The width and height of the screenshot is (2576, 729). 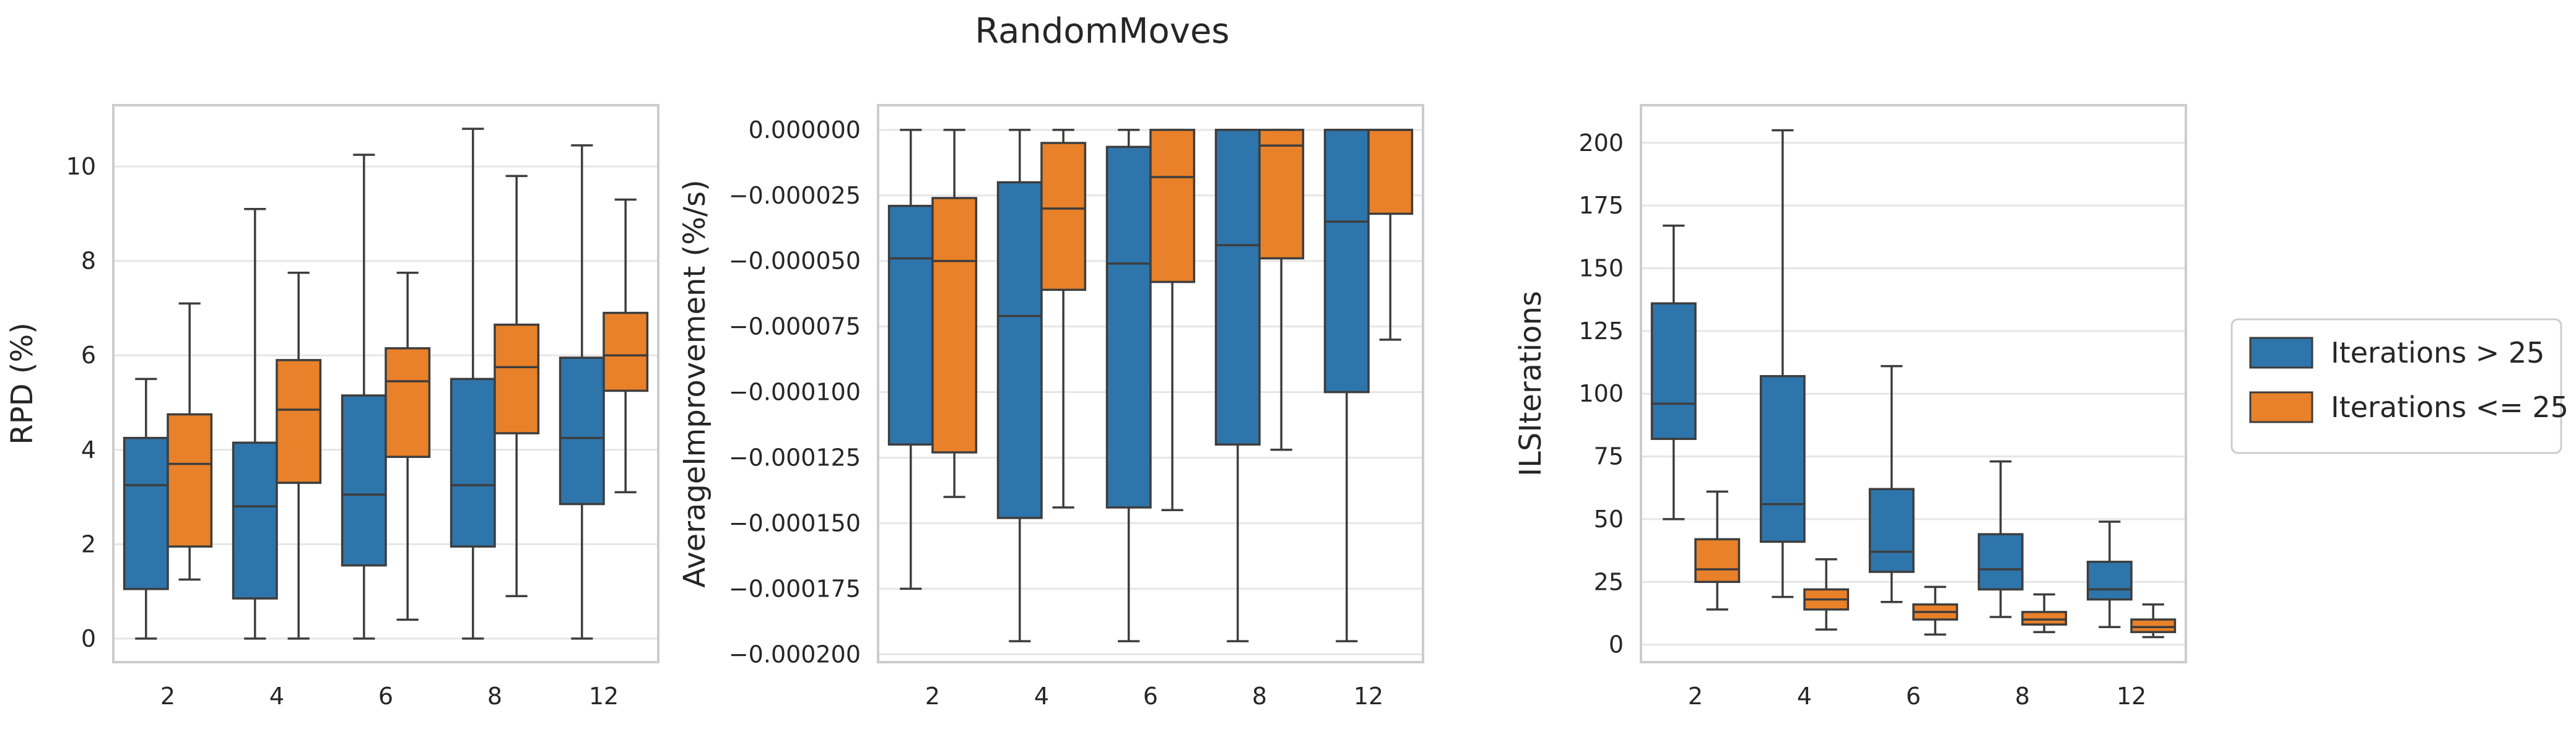 I want to click on y-tick-label: −0.000075, so click(x=795, y=326).